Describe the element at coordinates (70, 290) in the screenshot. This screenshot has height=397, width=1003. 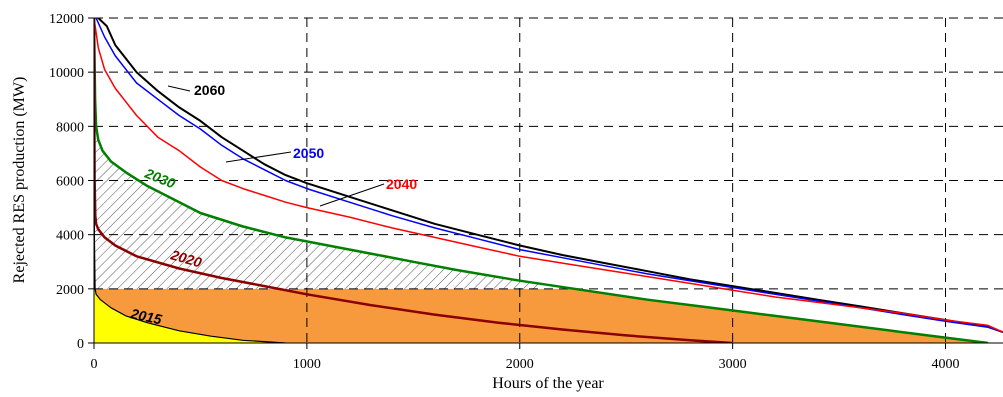
I see `y-tick-label: 2000` at that location.